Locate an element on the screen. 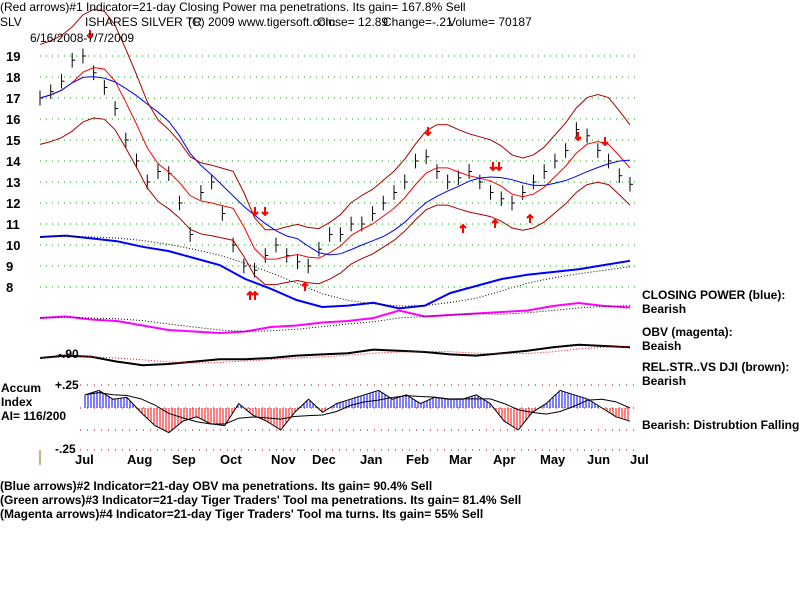  y-tick-label: 15 is located at coordinates (13, 140).